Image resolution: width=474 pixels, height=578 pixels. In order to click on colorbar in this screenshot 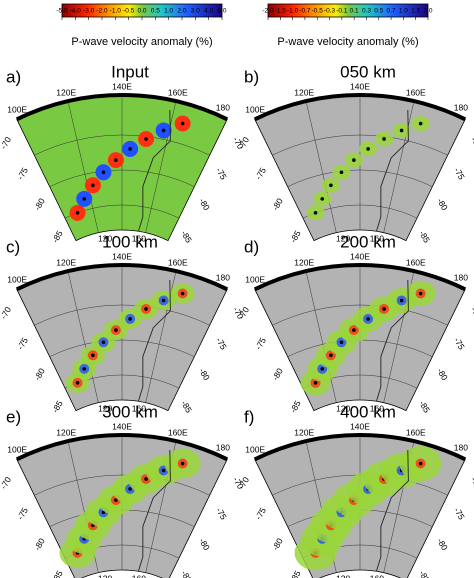, I will do `click(348, 10)`.